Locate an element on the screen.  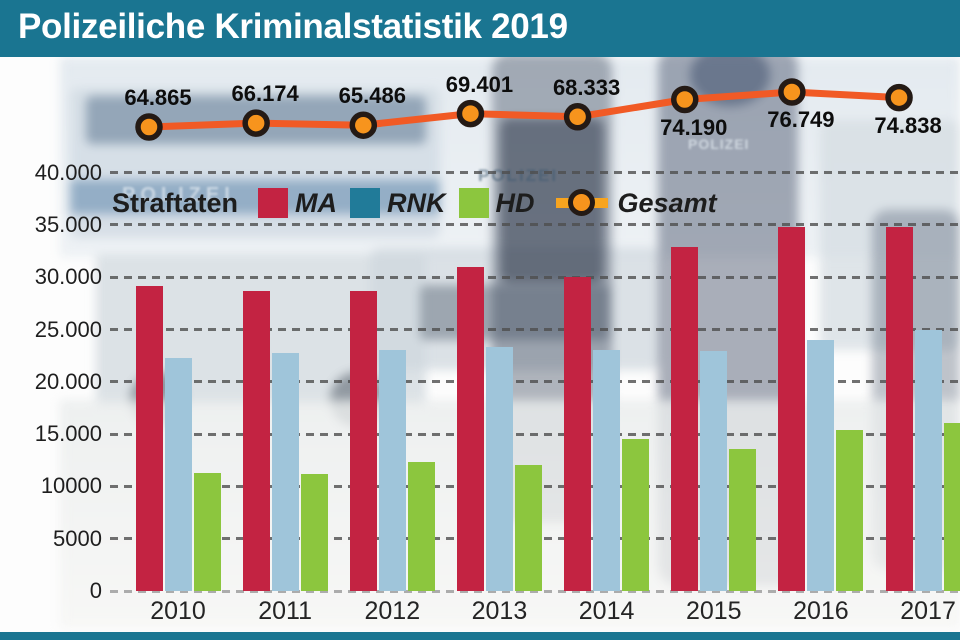
bar-ma-2017 is located at coordinates (899, 408).